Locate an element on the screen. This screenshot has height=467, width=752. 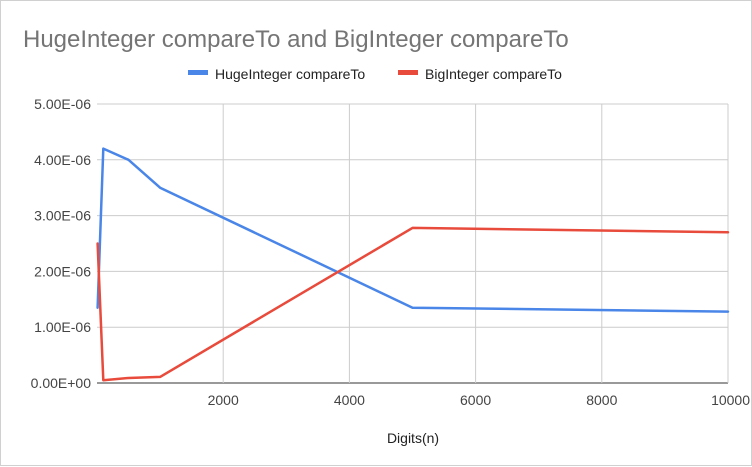
y-tick-label: 0.00E+00 is located at coordinates (61, 383).